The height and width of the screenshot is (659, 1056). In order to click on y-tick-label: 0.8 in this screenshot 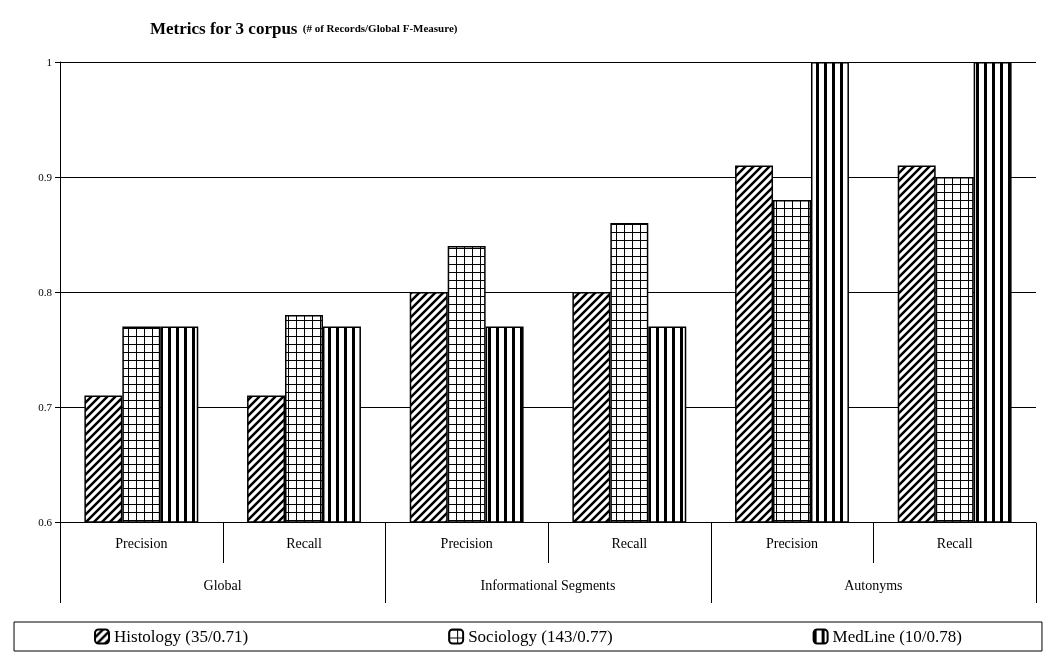, I will do `click(45, 292)`.